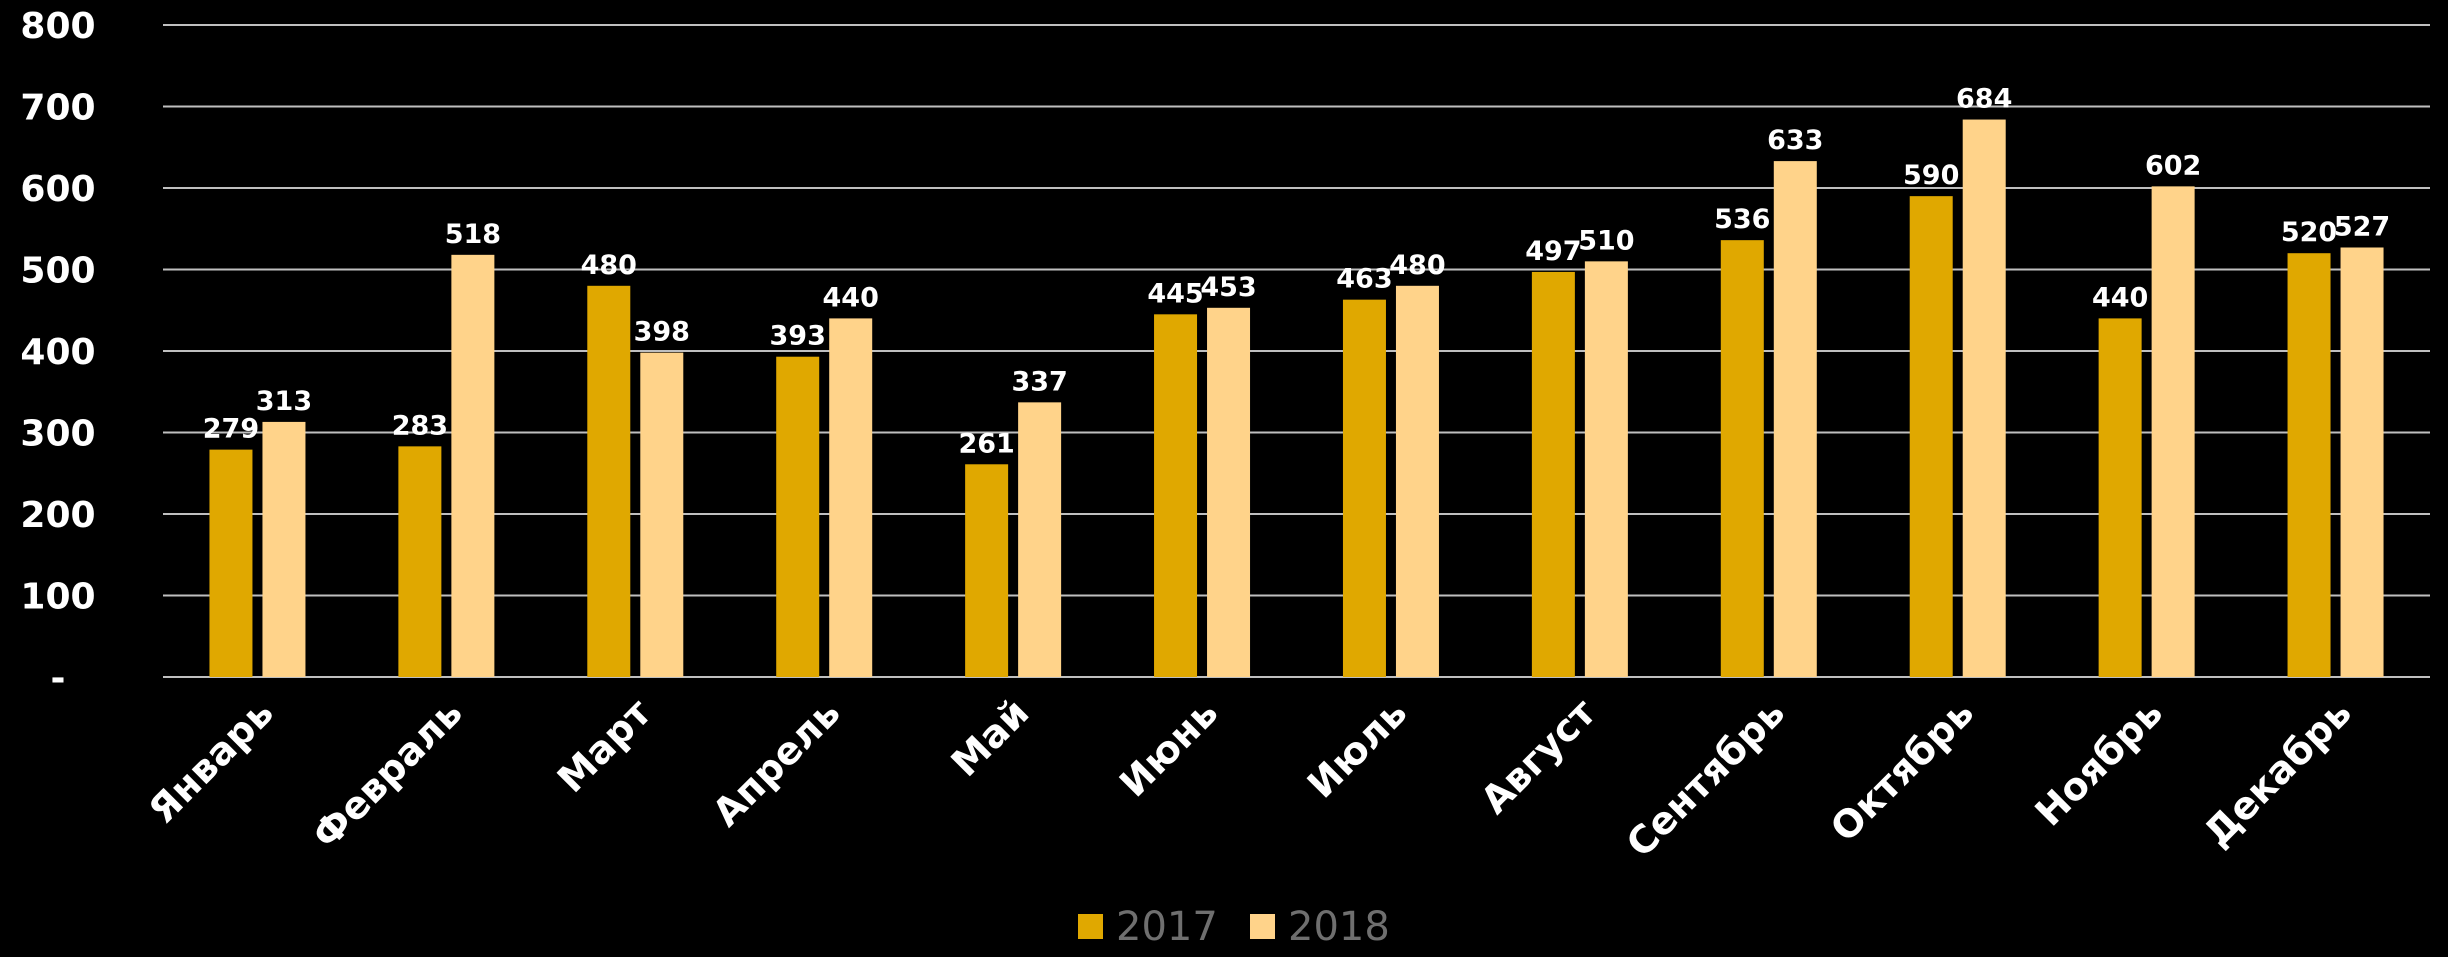 The height and width of the screenshot is (957, 2448). I want to click on data-label: 527, so click(2362, 226).